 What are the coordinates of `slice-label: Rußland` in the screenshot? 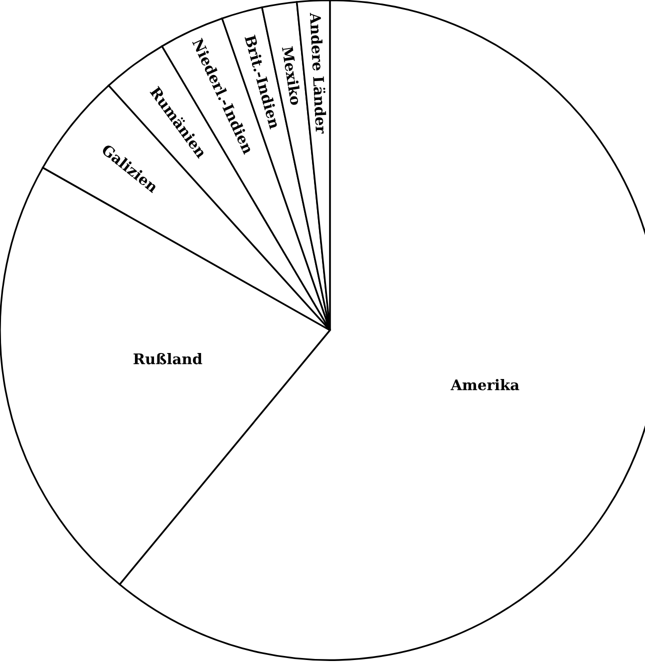 It's located at (168, 358).